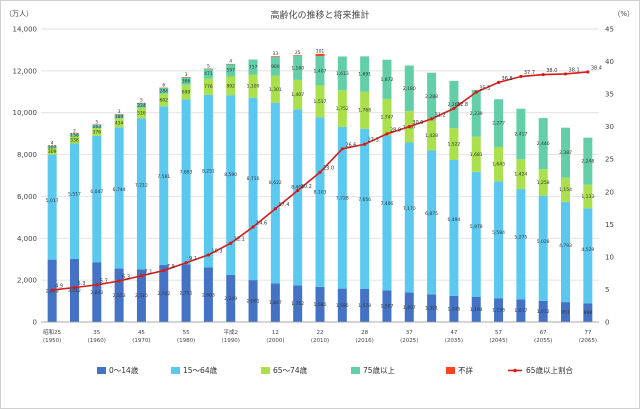 Image resolution: width=640 pixels, height=409 pixels. I want to click on legend-label: 0～14歳, so click(124, 370).